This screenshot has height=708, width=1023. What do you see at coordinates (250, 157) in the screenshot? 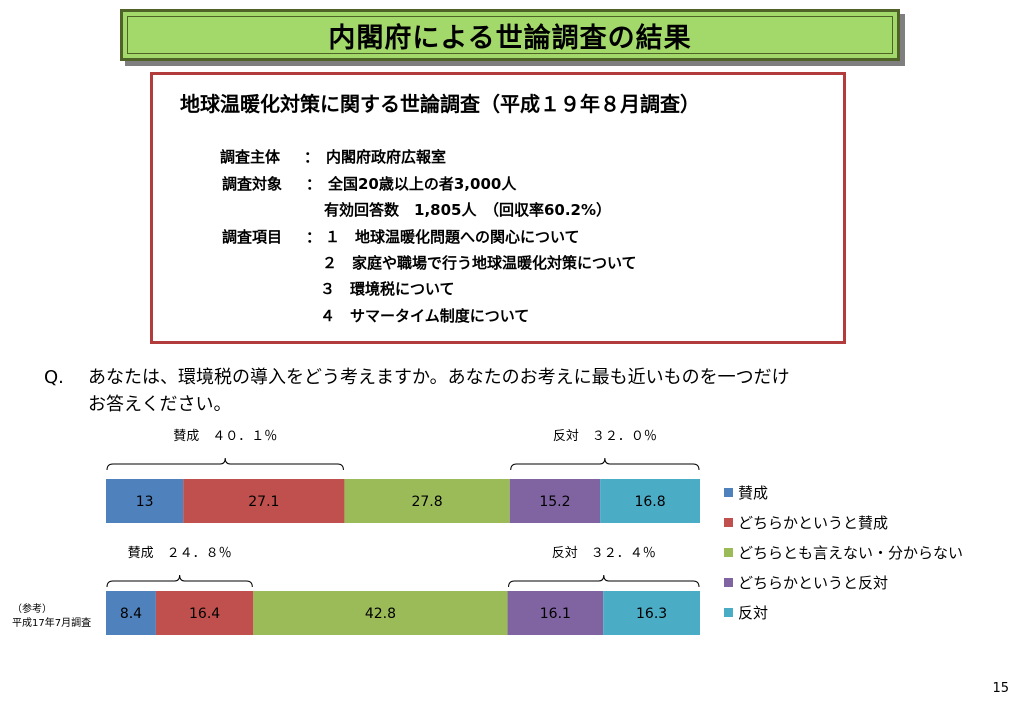
I see `survey-row-label: 調査主体` at bounding box center [250, 157].